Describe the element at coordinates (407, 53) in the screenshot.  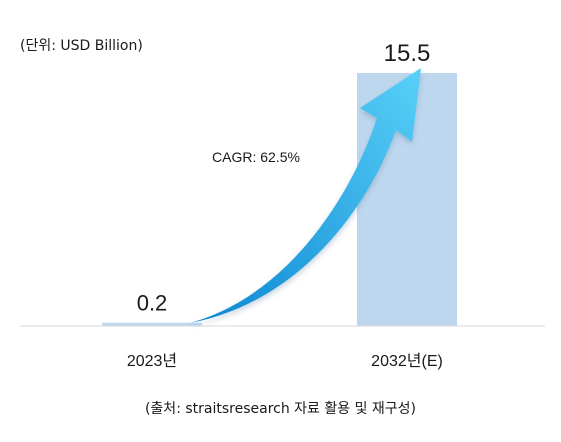
I see `data-label-1: 15.5` at that location.